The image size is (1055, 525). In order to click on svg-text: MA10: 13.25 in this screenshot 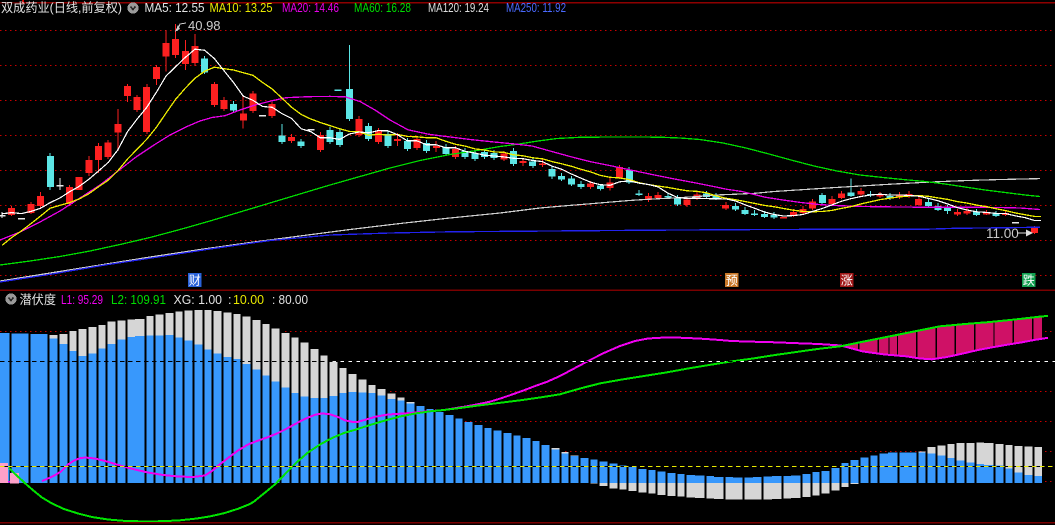, I will do `click(241, 8)`.